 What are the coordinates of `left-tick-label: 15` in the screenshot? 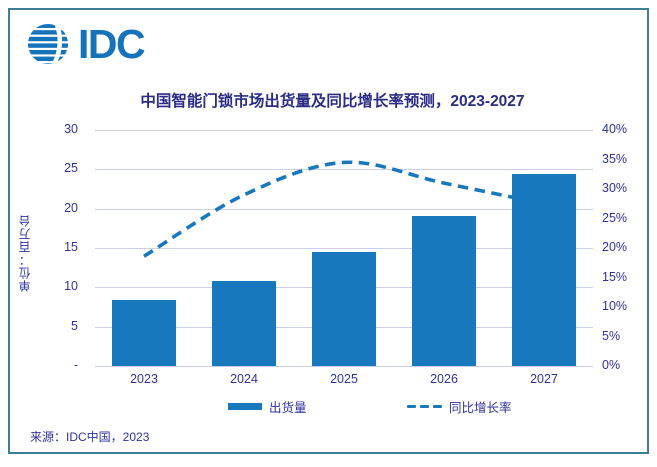 It's located at (71, 247).